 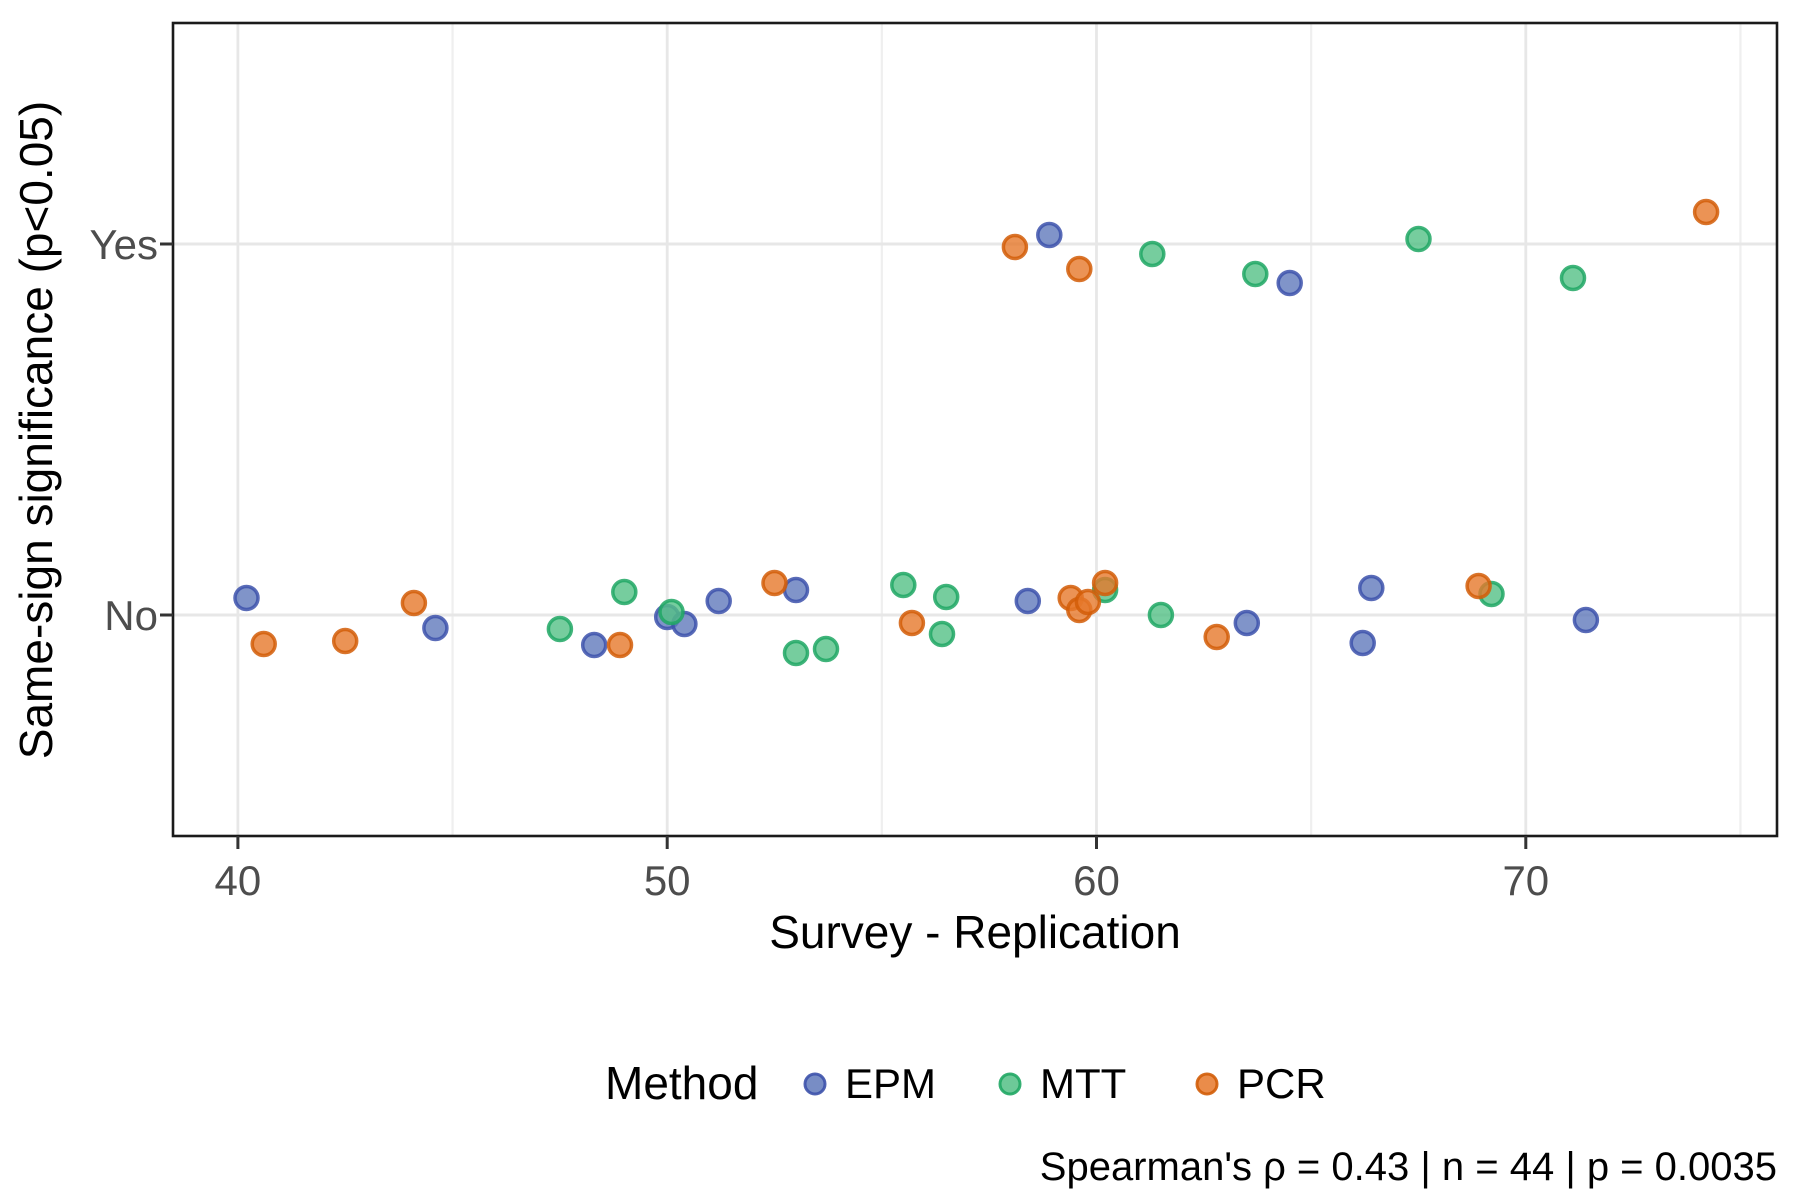 What do you see at coordinates (890, 1083) in the screenshot?
I see `legend-label-epm: EPM` at bounding box center [890, 1083].